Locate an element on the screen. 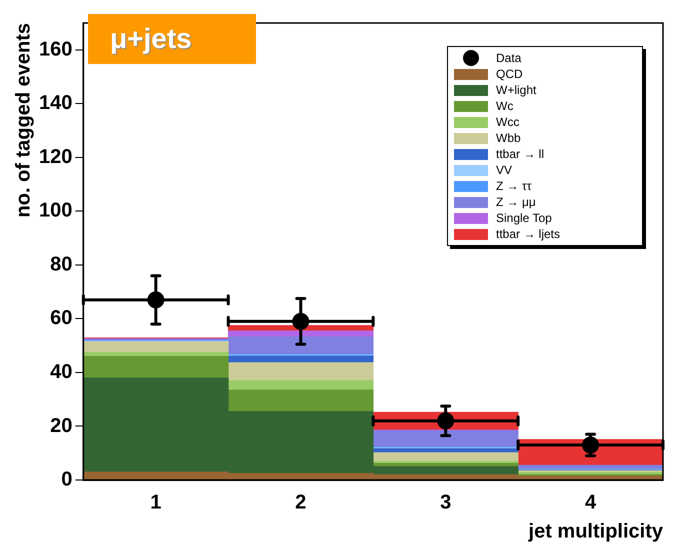  legend-label: Single Top is located at coordinates (524, 218).